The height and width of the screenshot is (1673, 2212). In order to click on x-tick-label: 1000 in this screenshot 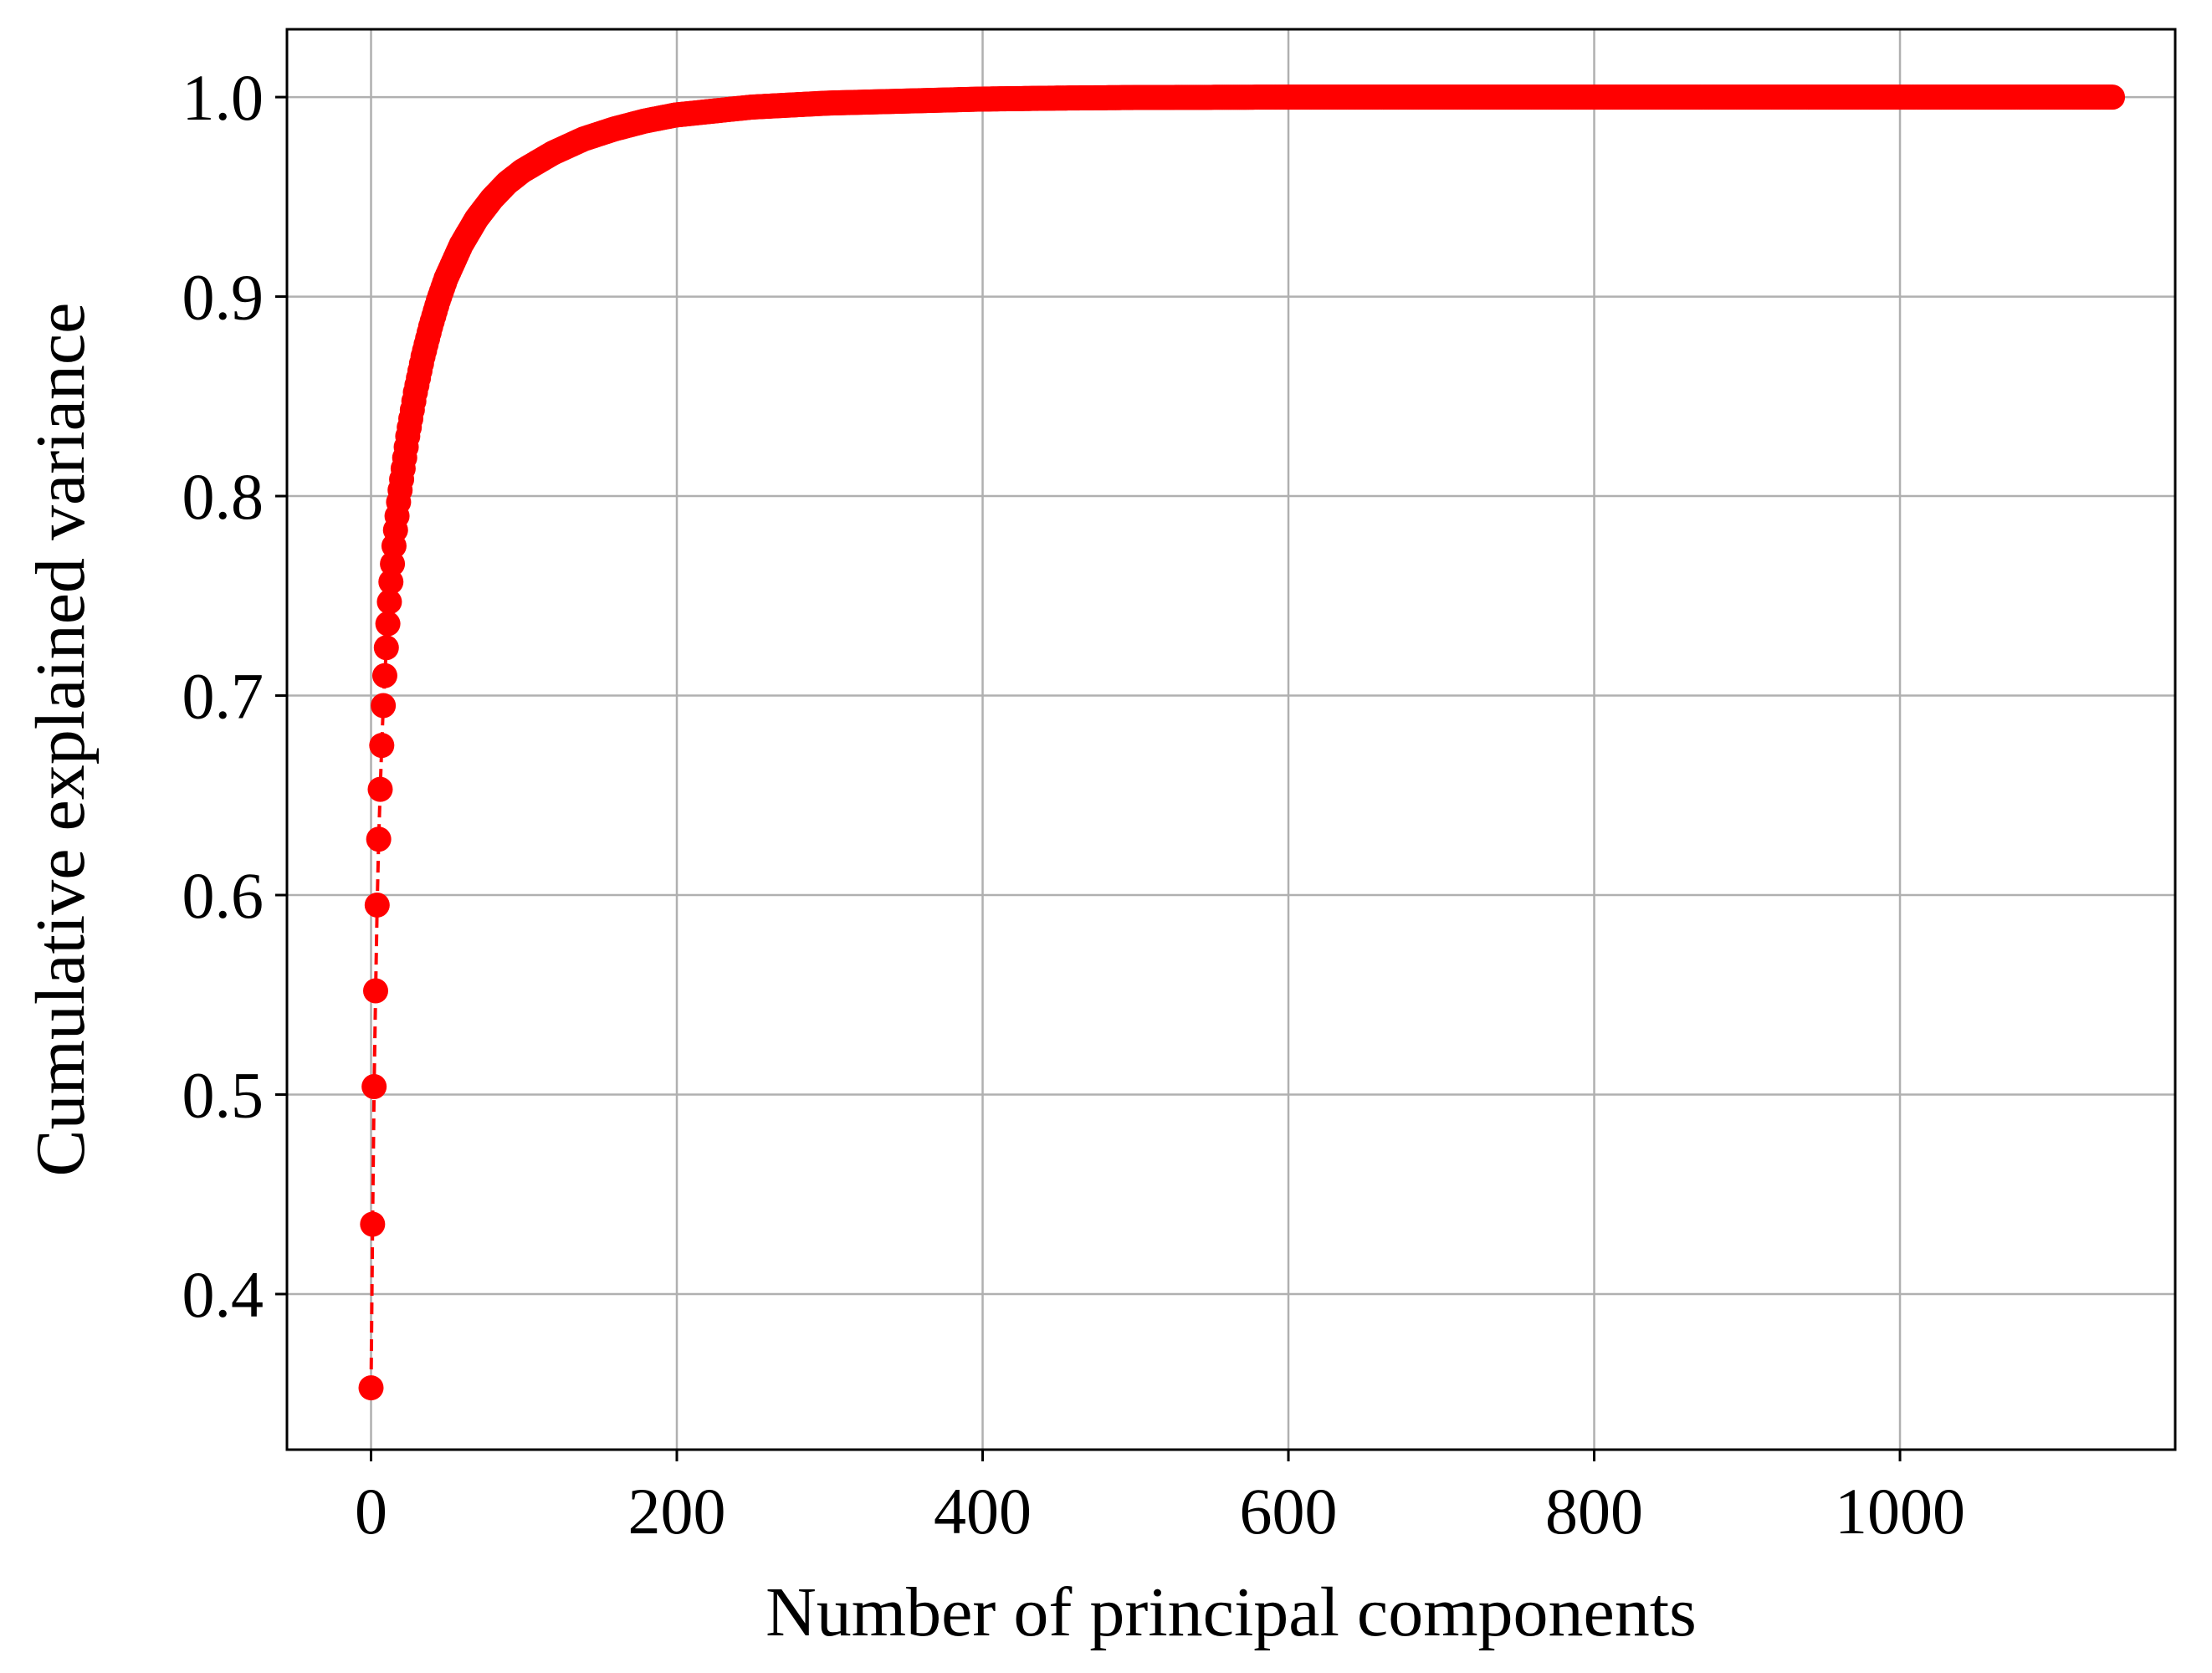, I will do `click(1900, 1512)`.